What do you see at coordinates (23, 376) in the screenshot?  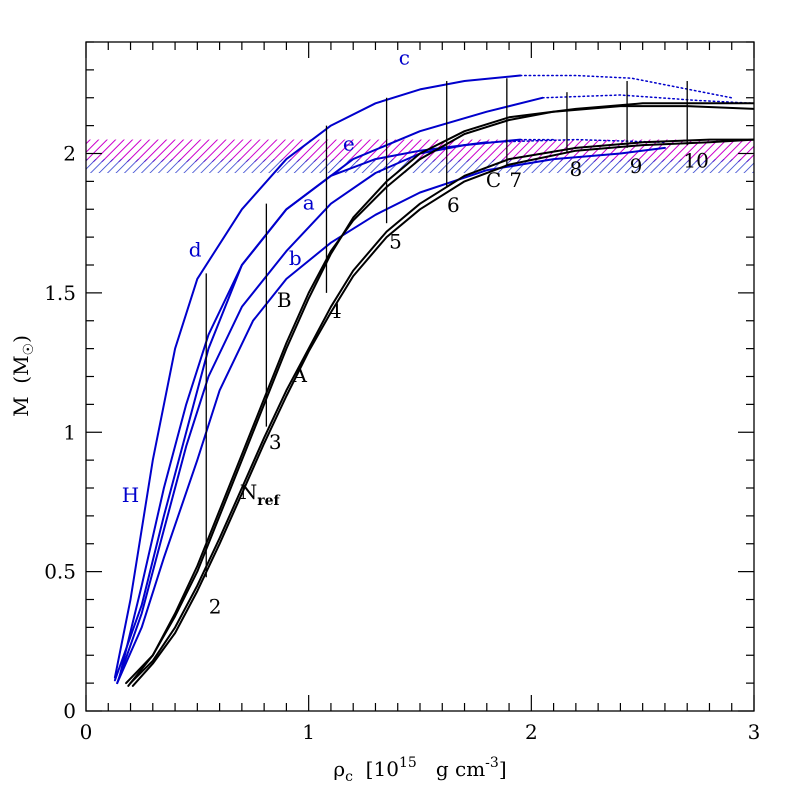 I see `y-axis-label: M (M☉)` at bounding box center [23, 376].